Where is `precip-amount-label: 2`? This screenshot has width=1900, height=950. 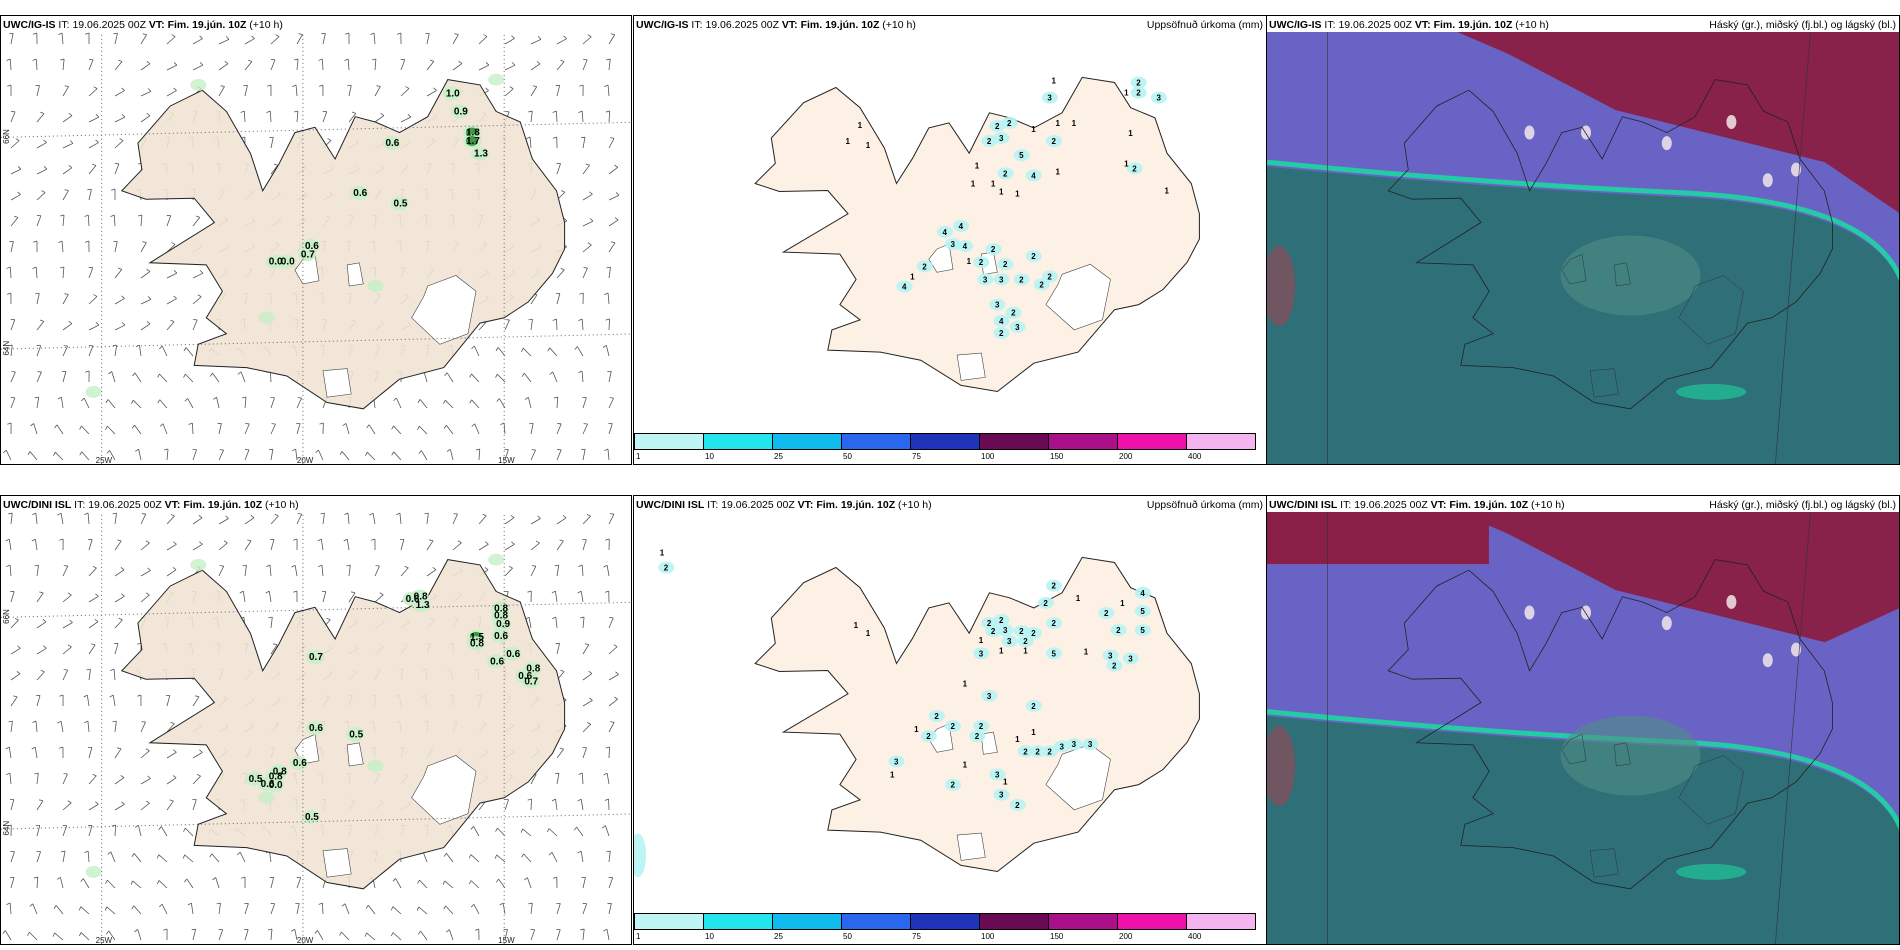
precip-amount-label: 2 is located at coordinates (1025, 751).